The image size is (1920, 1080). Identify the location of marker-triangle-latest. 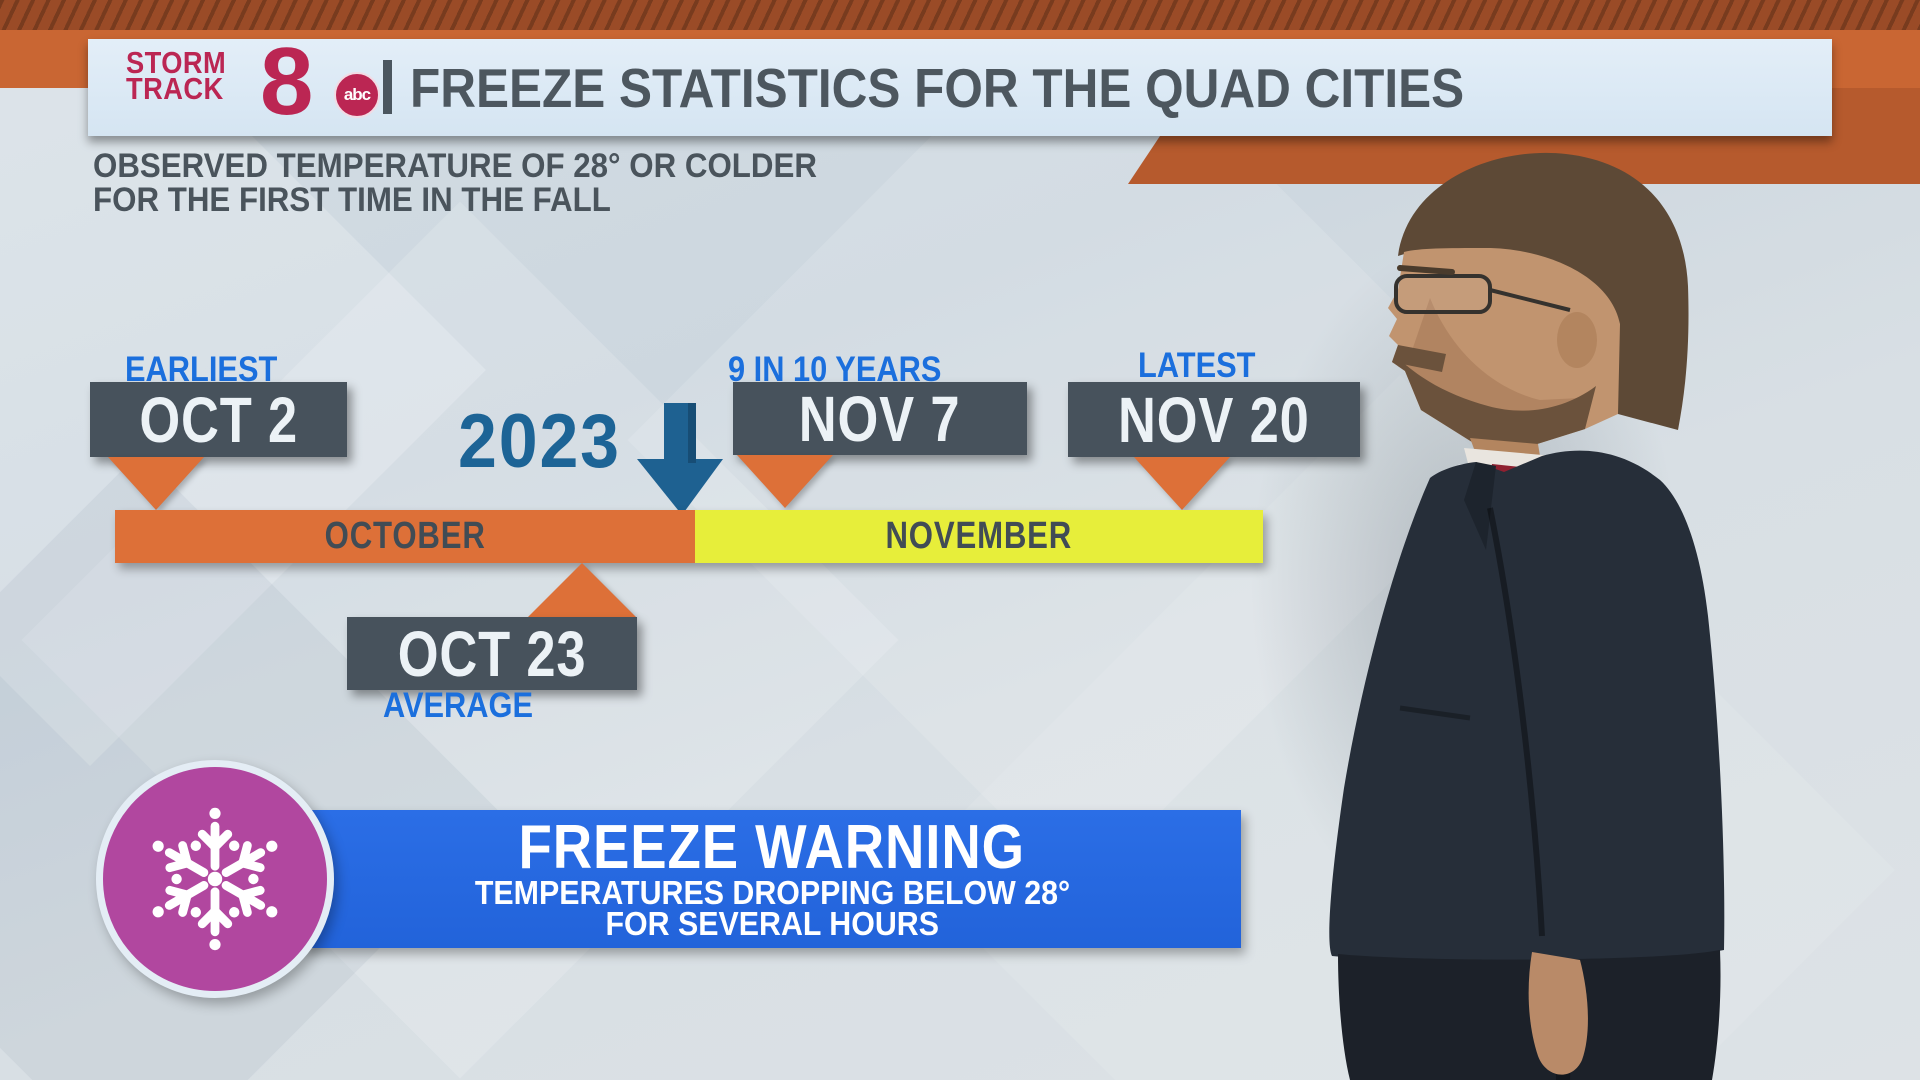
(1182, 483).